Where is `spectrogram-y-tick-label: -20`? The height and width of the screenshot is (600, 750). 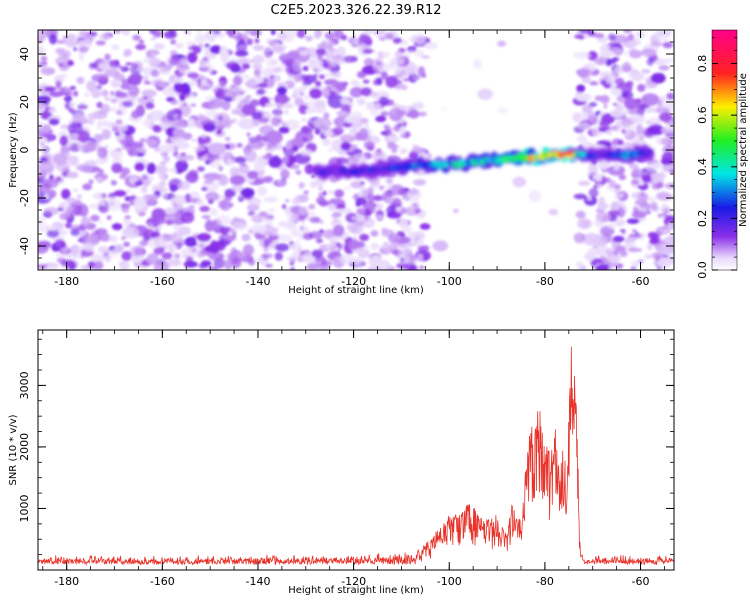
spectrogram-y-tick-label: -20 is located at coordinates (24, 198).